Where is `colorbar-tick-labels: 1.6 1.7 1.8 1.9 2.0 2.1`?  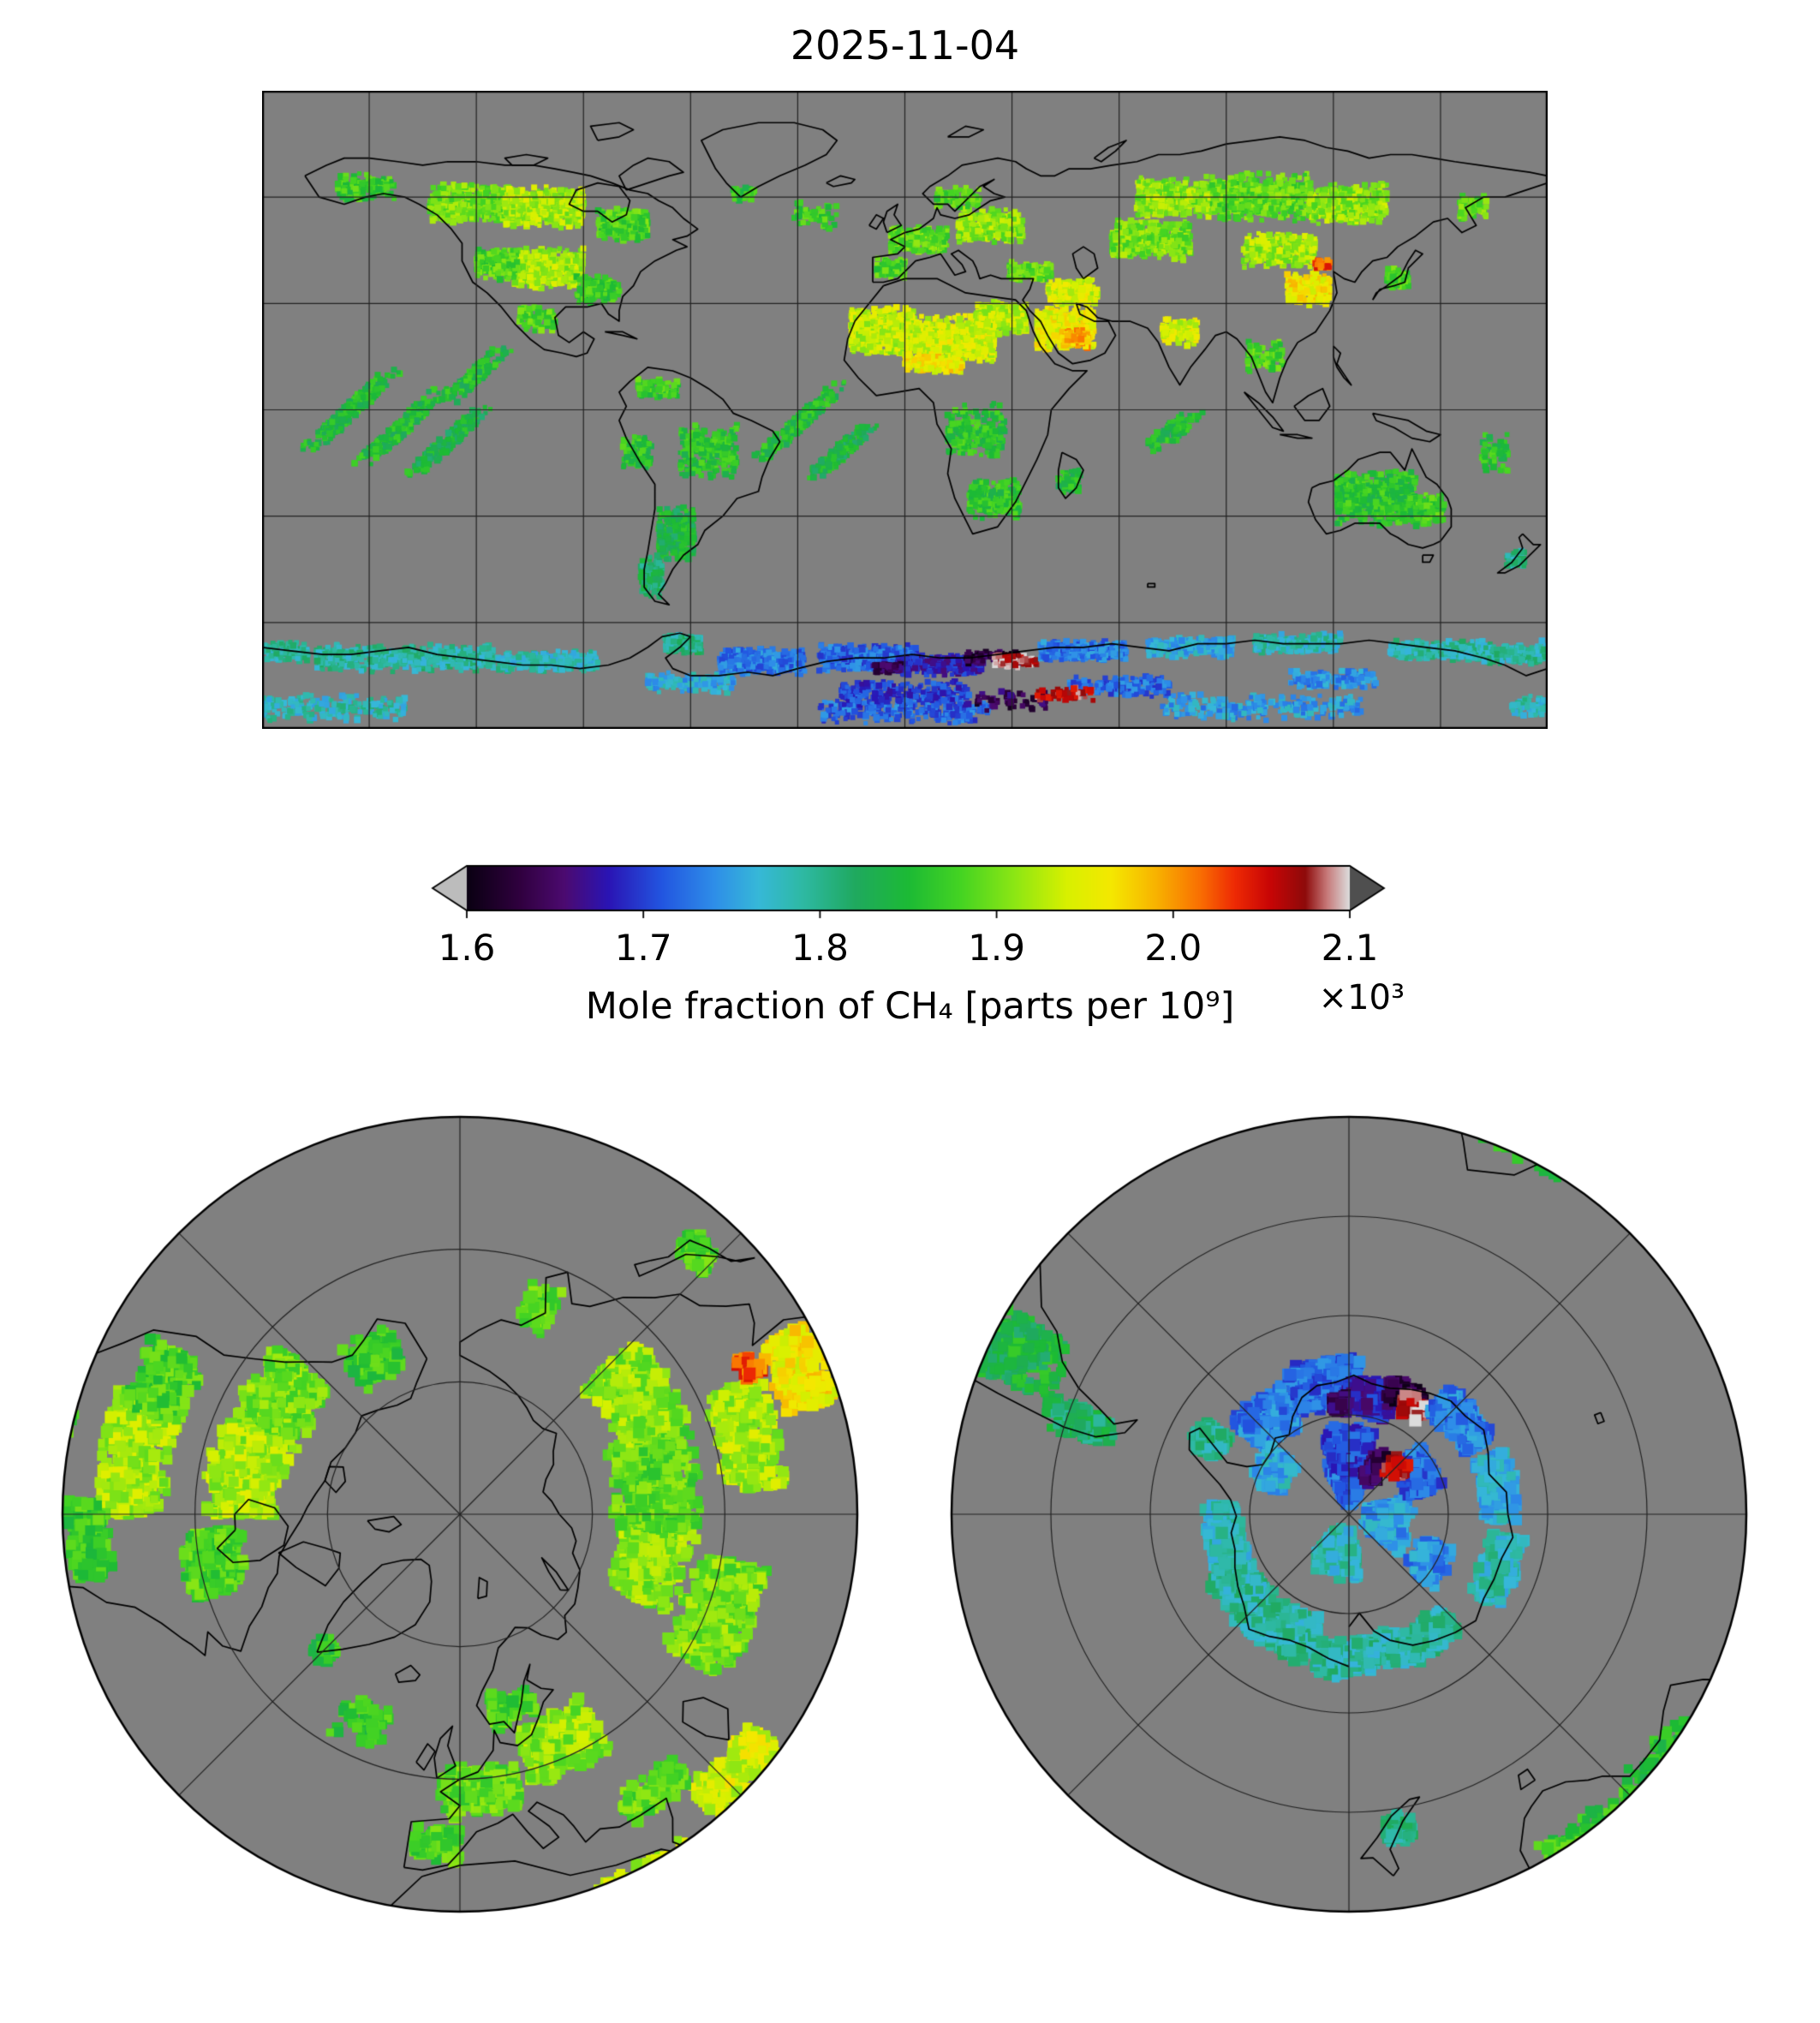
colorbar-tick-labels: 1.6 1.7 1.8 1.9 2.0 2.1 is located at coordinates (910, 949).